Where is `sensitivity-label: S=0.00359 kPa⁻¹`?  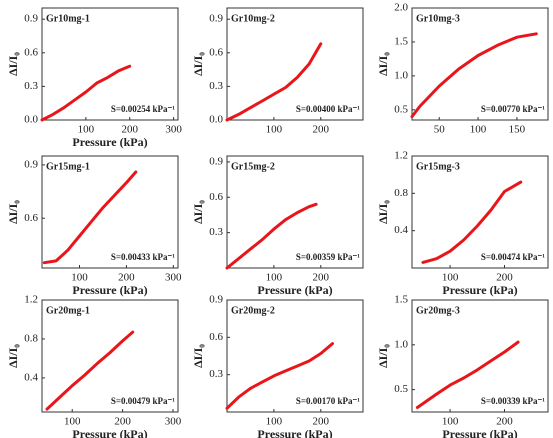 sensitivity-label: S=0.00359 kPa⁻¹ is located at coordinates (328, 257).